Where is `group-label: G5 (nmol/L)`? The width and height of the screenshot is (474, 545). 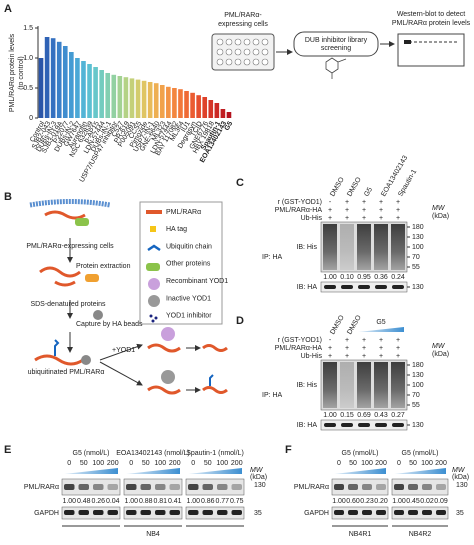
group-label: G5 (nmol/L) is located at coordinates (420, 453).